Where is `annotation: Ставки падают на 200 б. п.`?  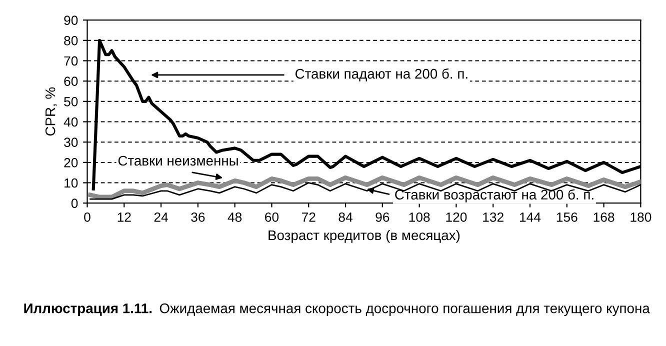
annotation: Ставки падают на 200 б. п. is located at coordinates (381, 75).